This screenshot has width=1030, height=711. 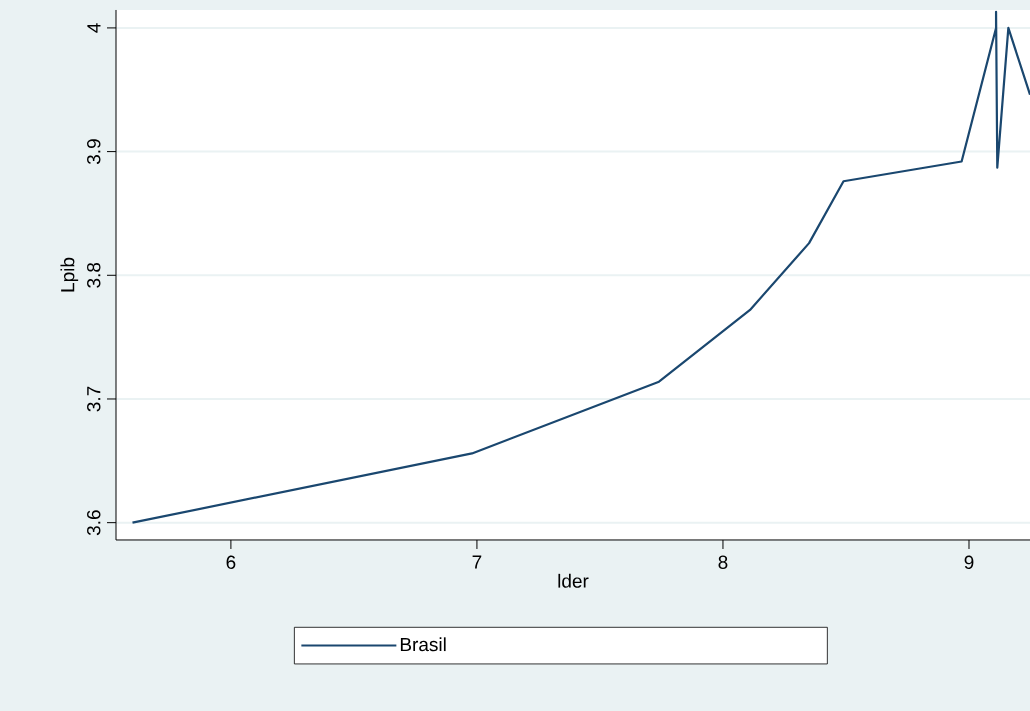 What do you see at coordinates (94, 152) in the screenshot?
I see `y-tick-label: 3.9` at bounding box center [94, 152].